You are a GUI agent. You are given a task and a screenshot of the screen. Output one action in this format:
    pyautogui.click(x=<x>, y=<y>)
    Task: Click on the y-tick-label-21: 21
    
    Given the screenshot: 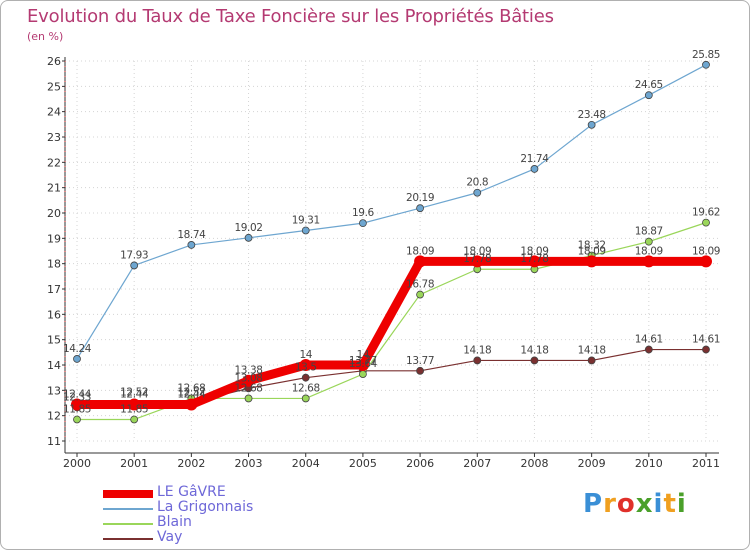 What is the action you would take?
    pyautogui.click(x=54, y=188)
    